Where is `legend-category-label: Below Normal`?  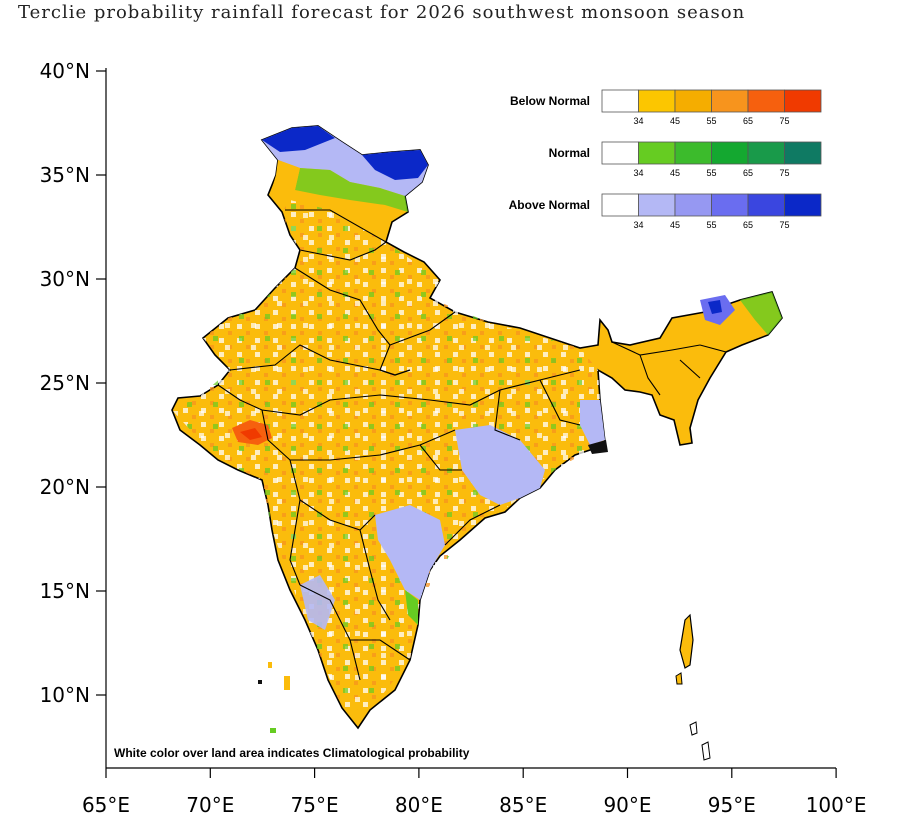 legend-category-label: Below Normal is located at coordinates (550, 101).